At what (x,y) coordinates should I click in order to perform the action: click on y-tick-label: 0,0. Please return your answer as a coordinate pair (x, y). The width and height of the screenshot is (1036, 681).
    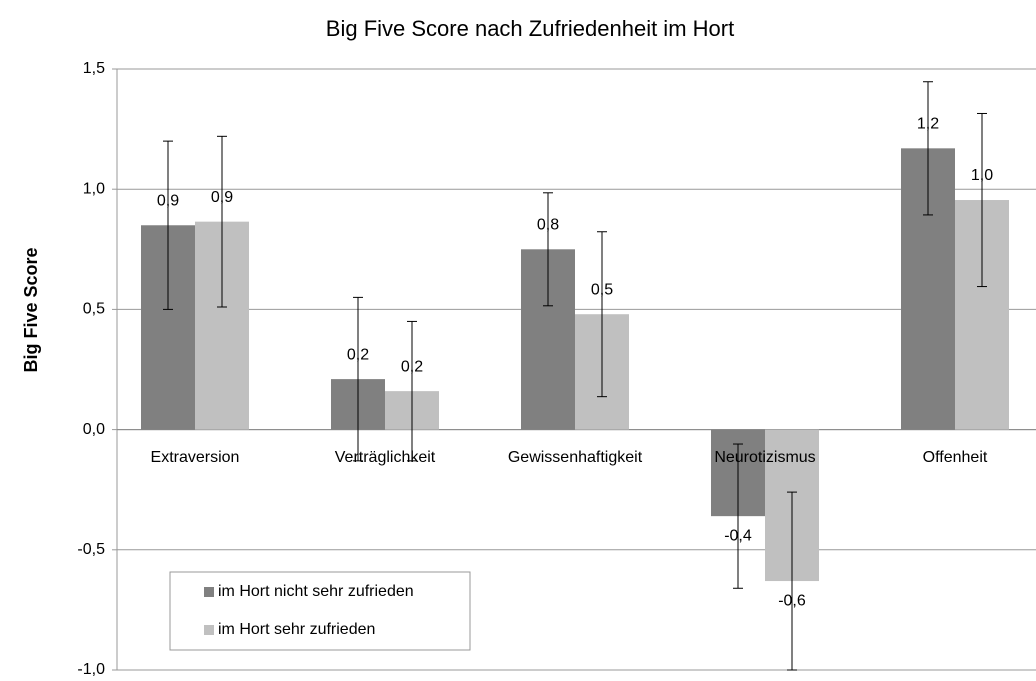
    Looking at the image, I should click on (94, 429).